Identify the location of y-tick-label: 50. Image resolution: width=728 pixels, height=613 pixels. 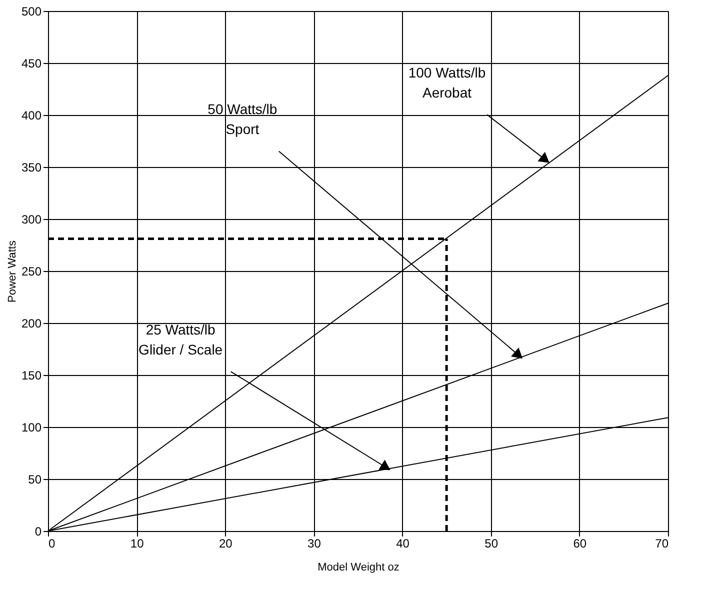
(35, 479).